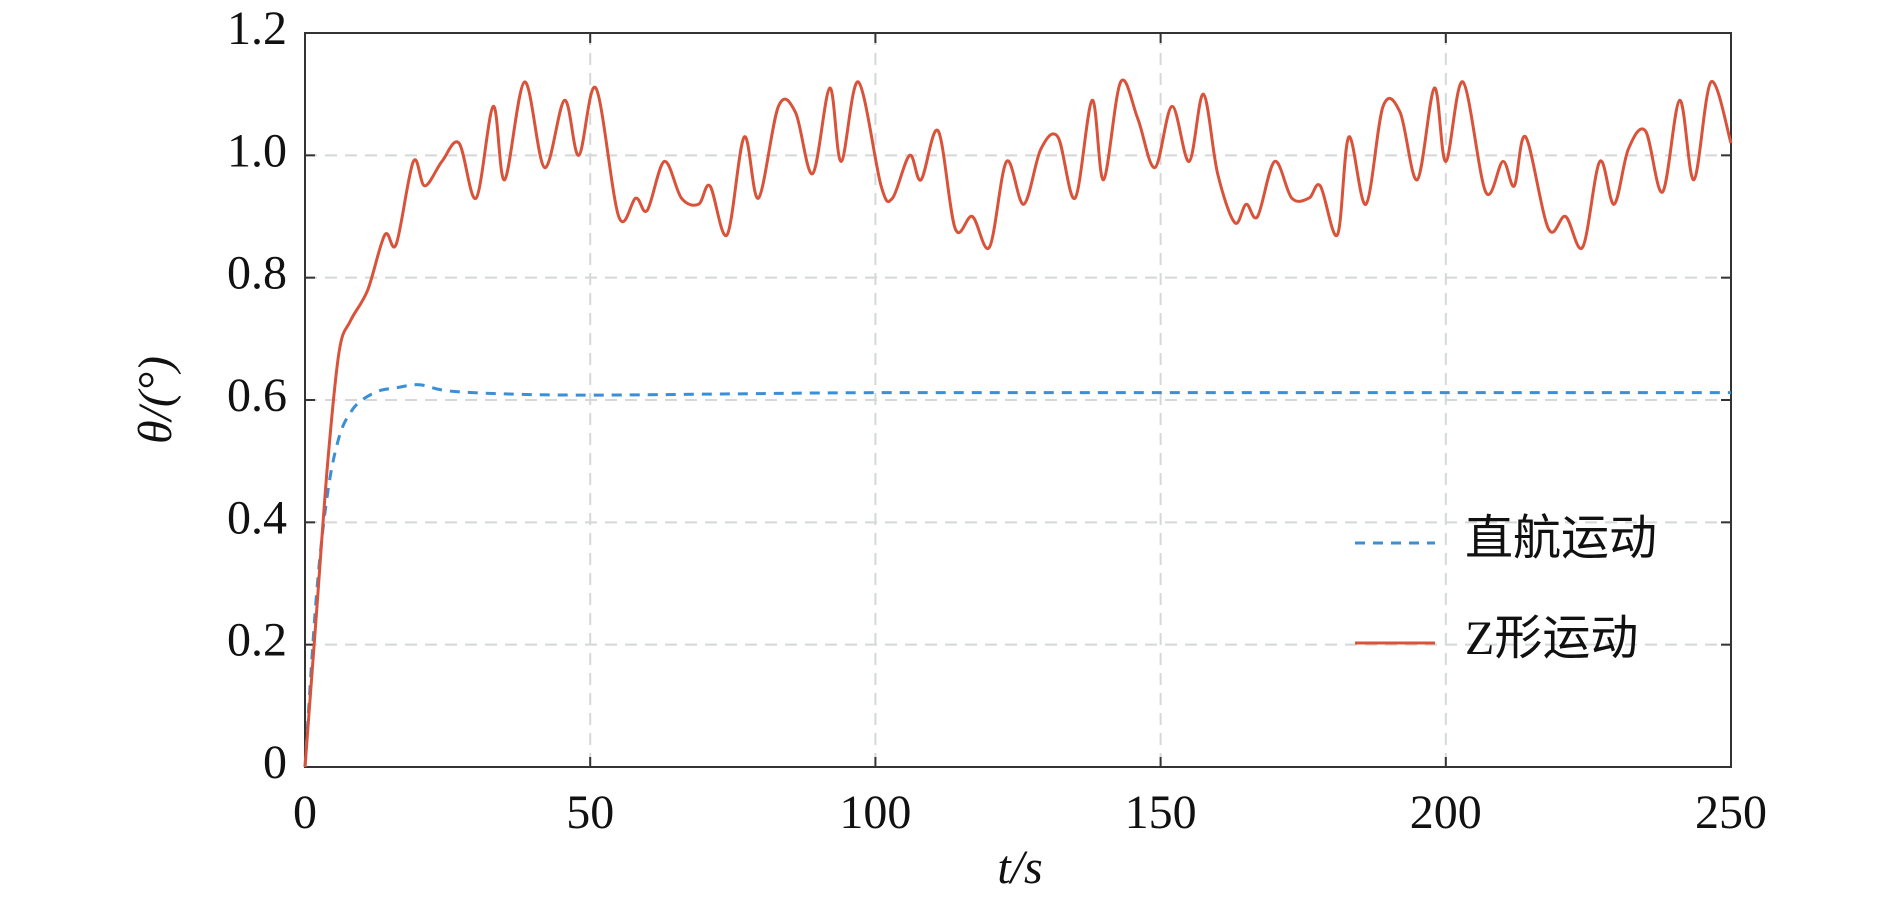 This screenshot has width=1890, height=898. Describe the element at coordinates (590, 812) in the screenshot. I see `x-tick-label: 50` at that location.